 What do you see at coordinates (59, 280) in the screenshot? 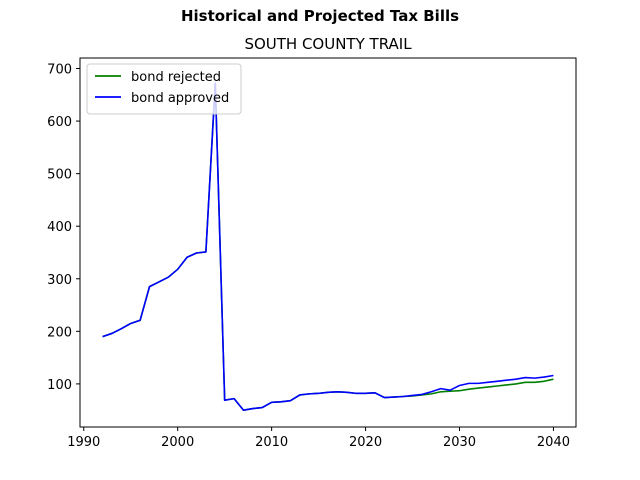
I see `y-tick-label: 300` at bounding box center [59, 280].